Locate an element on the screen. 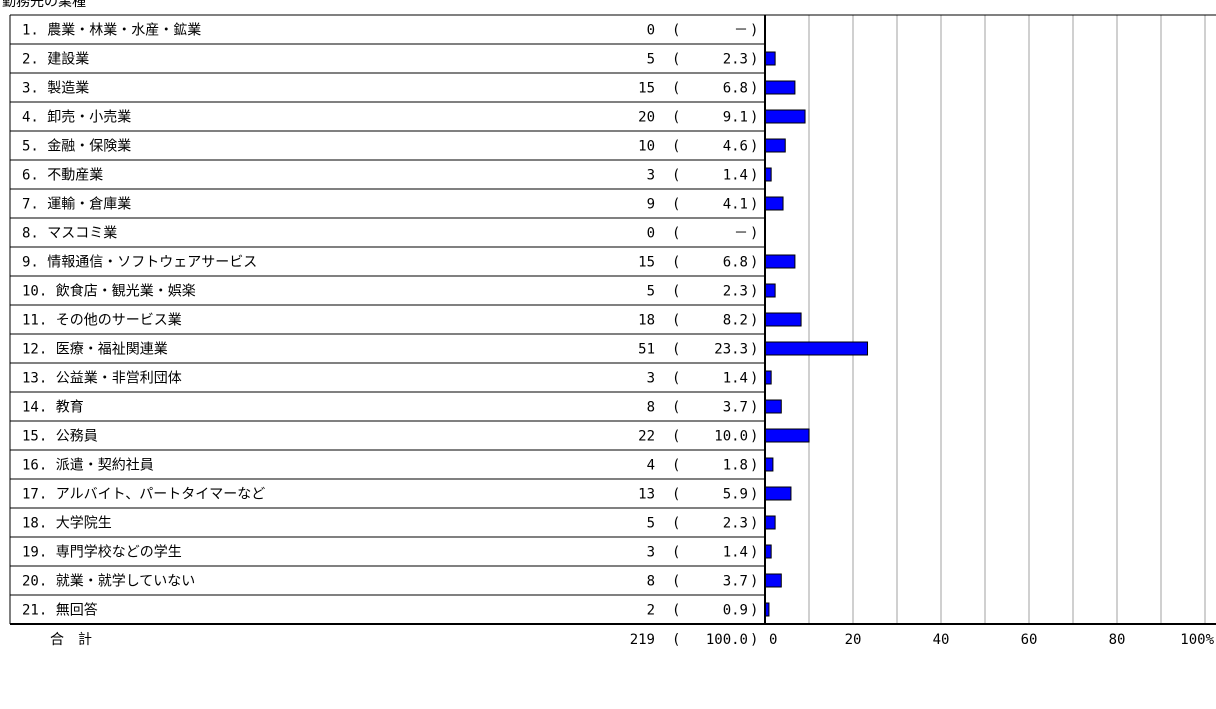 This screenshot has width=1216, height=709. category-label: 10. 飲食店・観光業・娯楽 is located at coordinates (109, 291).